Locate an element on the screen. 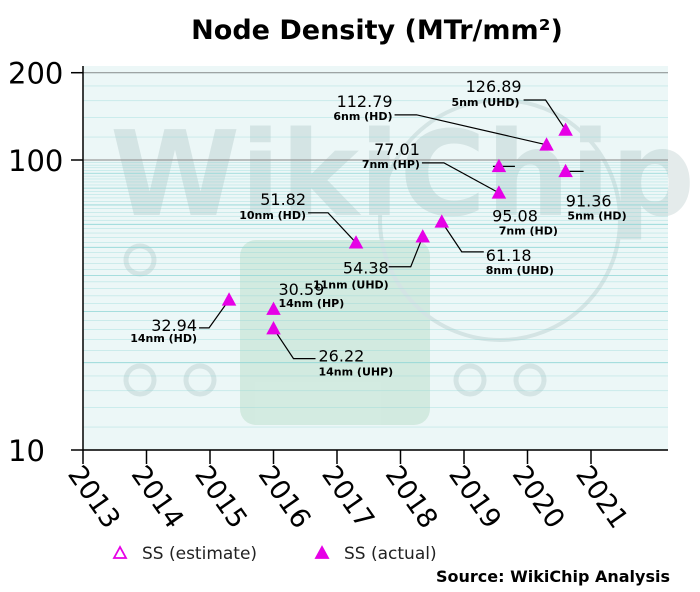 Image resolution: width=700 pixels, height=592 pixels. data-node-label: 5nm (UHD) is located at coordinates (485, 102).